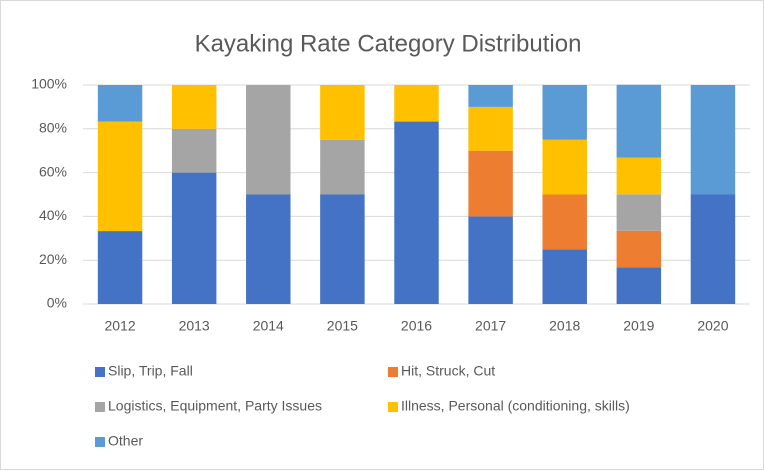 The height and width of the screenshot is (471, 765). I want to click on legend-label: Slip, Trip, Fall, so click(150, 371).